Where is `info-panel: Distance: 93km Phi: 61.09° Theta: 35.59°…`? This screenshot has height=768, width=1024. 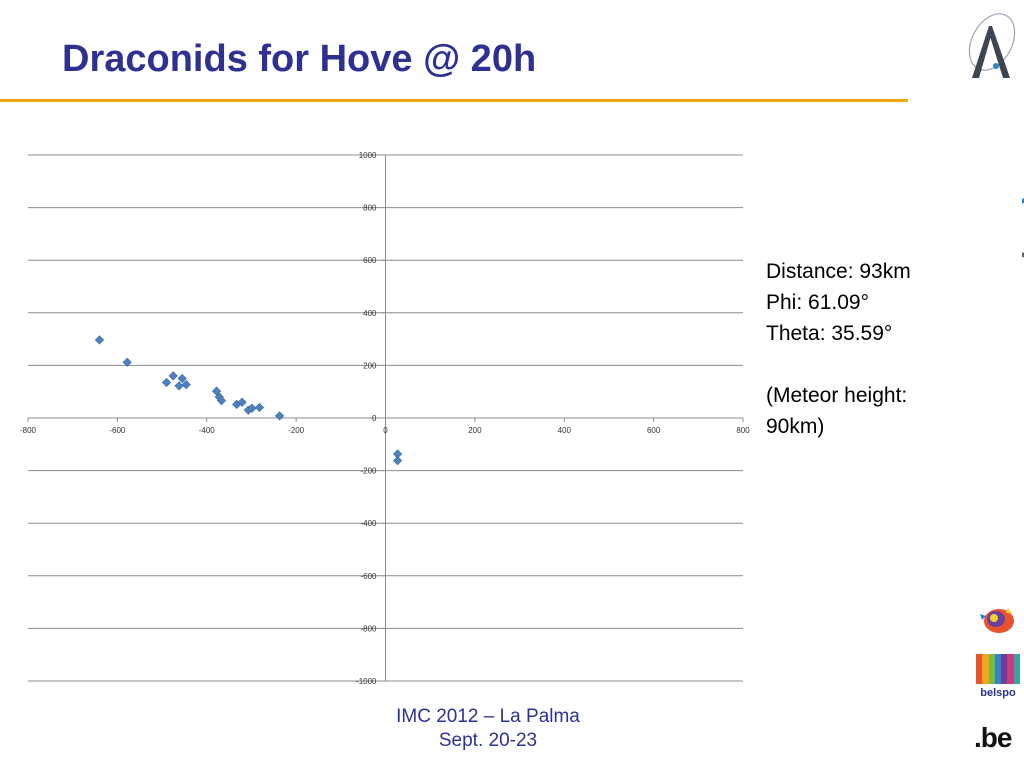
info-panel: Distance: 93km Phi: 61.09° Theta: 35.59°… is located at coordinates (866, 349).